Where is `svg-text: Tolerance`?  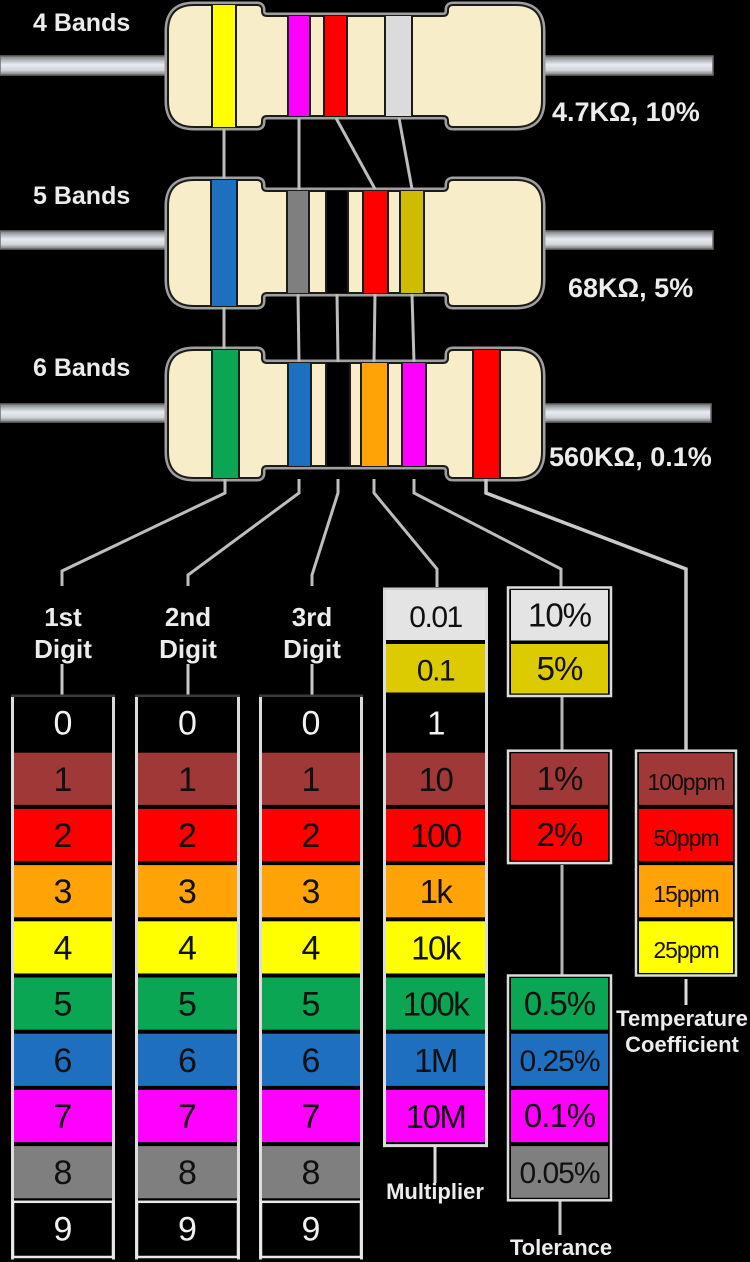
svg-text: Tolerance is located at coordinates (561, 1247).